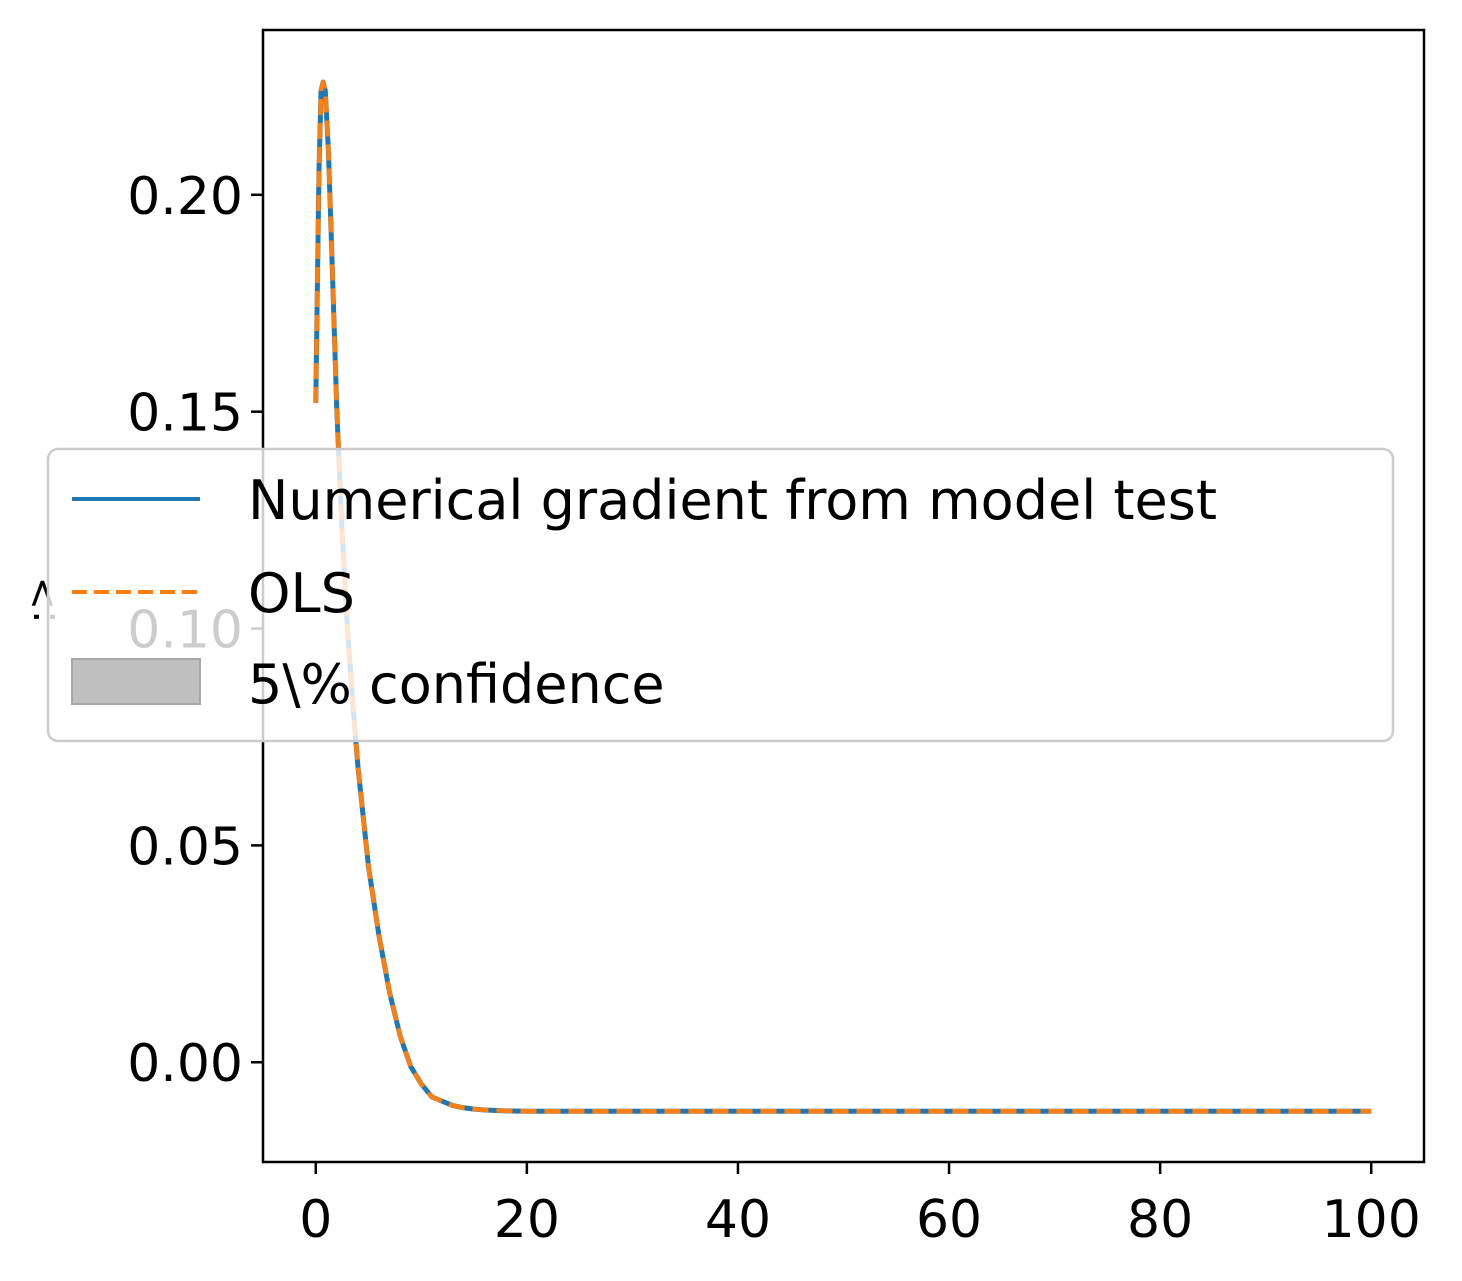  I want to click on x-axis-ticks: 0 20 40 60 80 100, so click(860, 1206).